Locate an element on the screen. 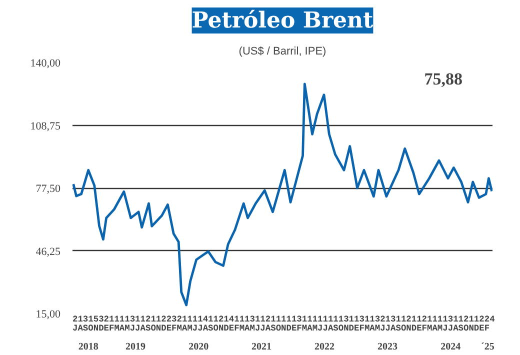  x-tick-label: ´25 is located at coordinates (487, 347).